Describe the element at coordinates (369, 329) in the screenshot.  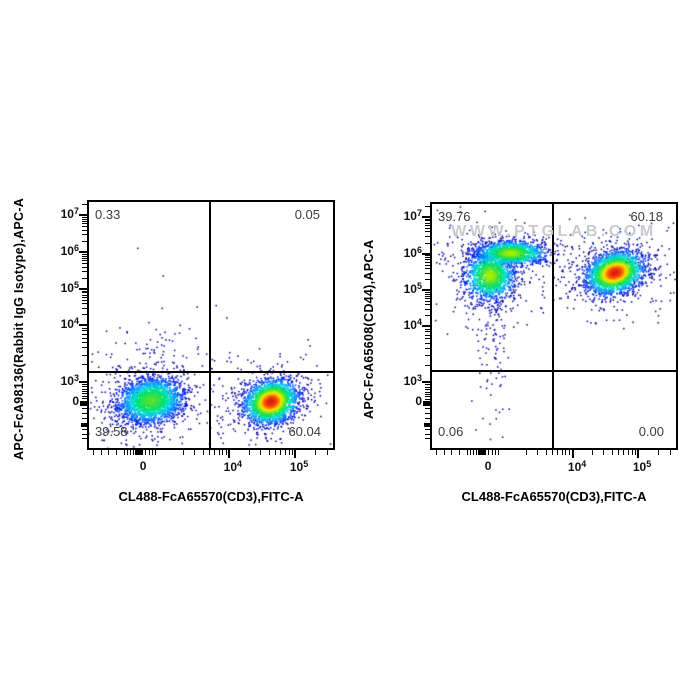
I see `y-axis-label: APC-FcA65608(CD44),APC-A` at that location.